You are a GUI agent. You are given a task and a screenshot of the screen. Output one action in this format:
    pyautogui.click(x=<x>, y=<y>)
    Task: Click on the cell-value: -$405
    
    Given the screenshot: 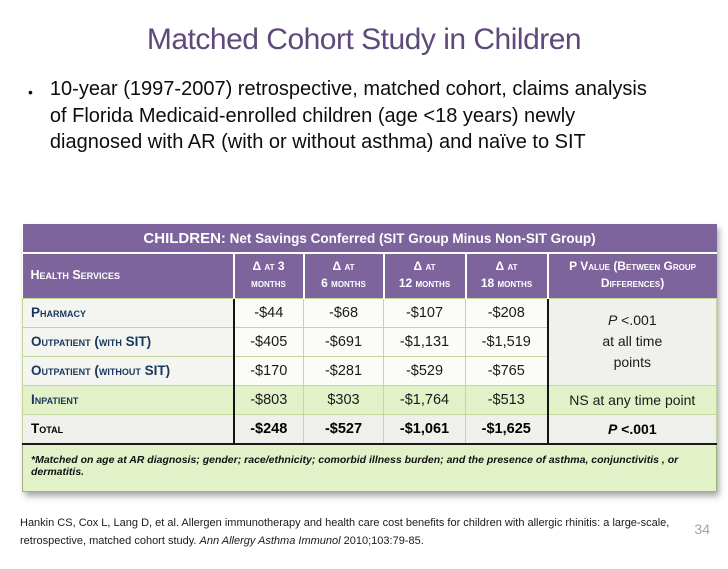 What is the action you would take?
    pyautogui.click(x=268, y=341)
    